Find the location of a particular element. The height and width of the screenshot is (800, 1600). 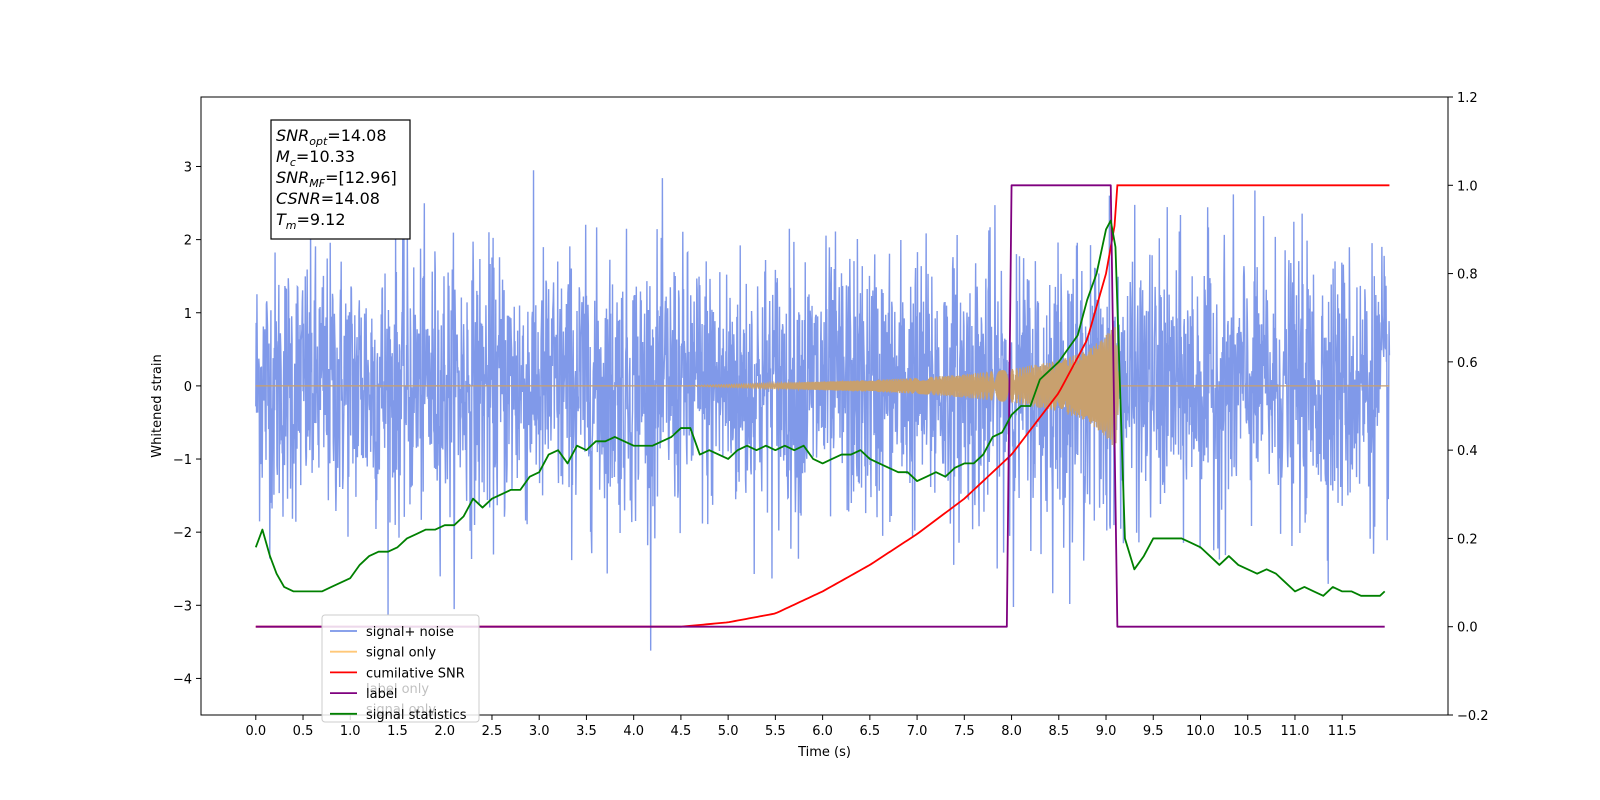

x-tick-label: 7.5 is located at coordinates (964, 731).